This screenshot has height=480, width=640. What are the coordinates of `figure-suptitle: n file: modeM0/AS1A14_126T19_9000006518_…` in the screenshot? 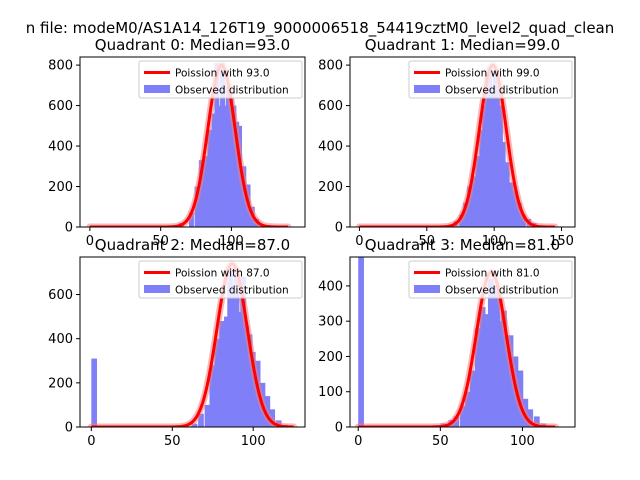 It's located at (320, 28).